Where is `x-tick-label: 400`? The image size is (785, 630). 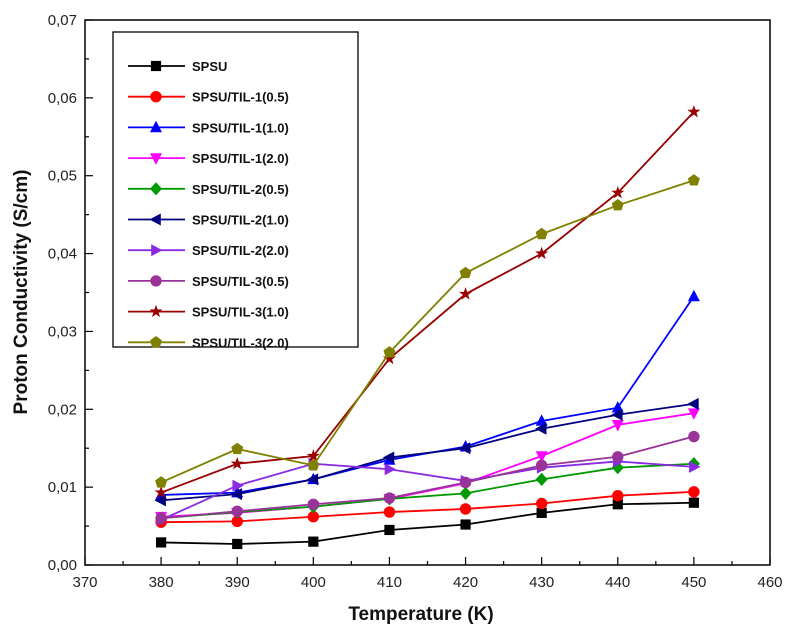 x-tick-label: 400 is located at coordinates (313, 582).